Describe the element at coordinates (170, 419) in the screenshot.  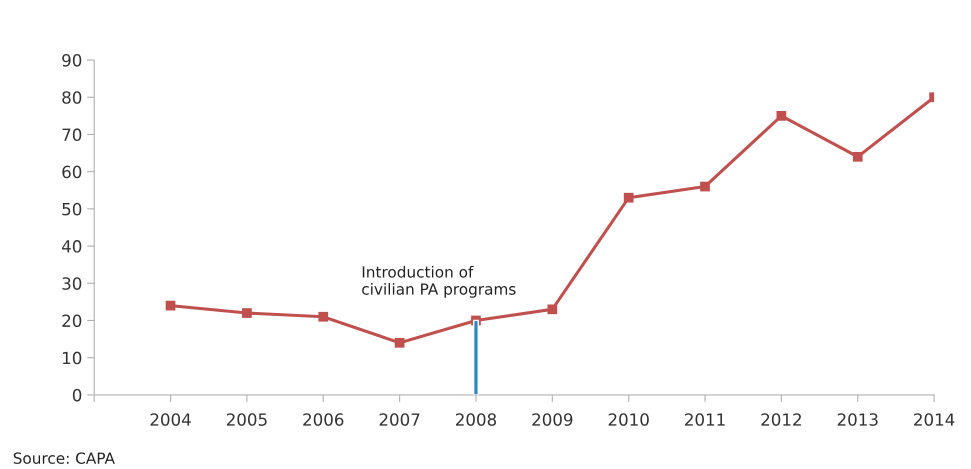
I see `x-tick-label: 2004` at that location.